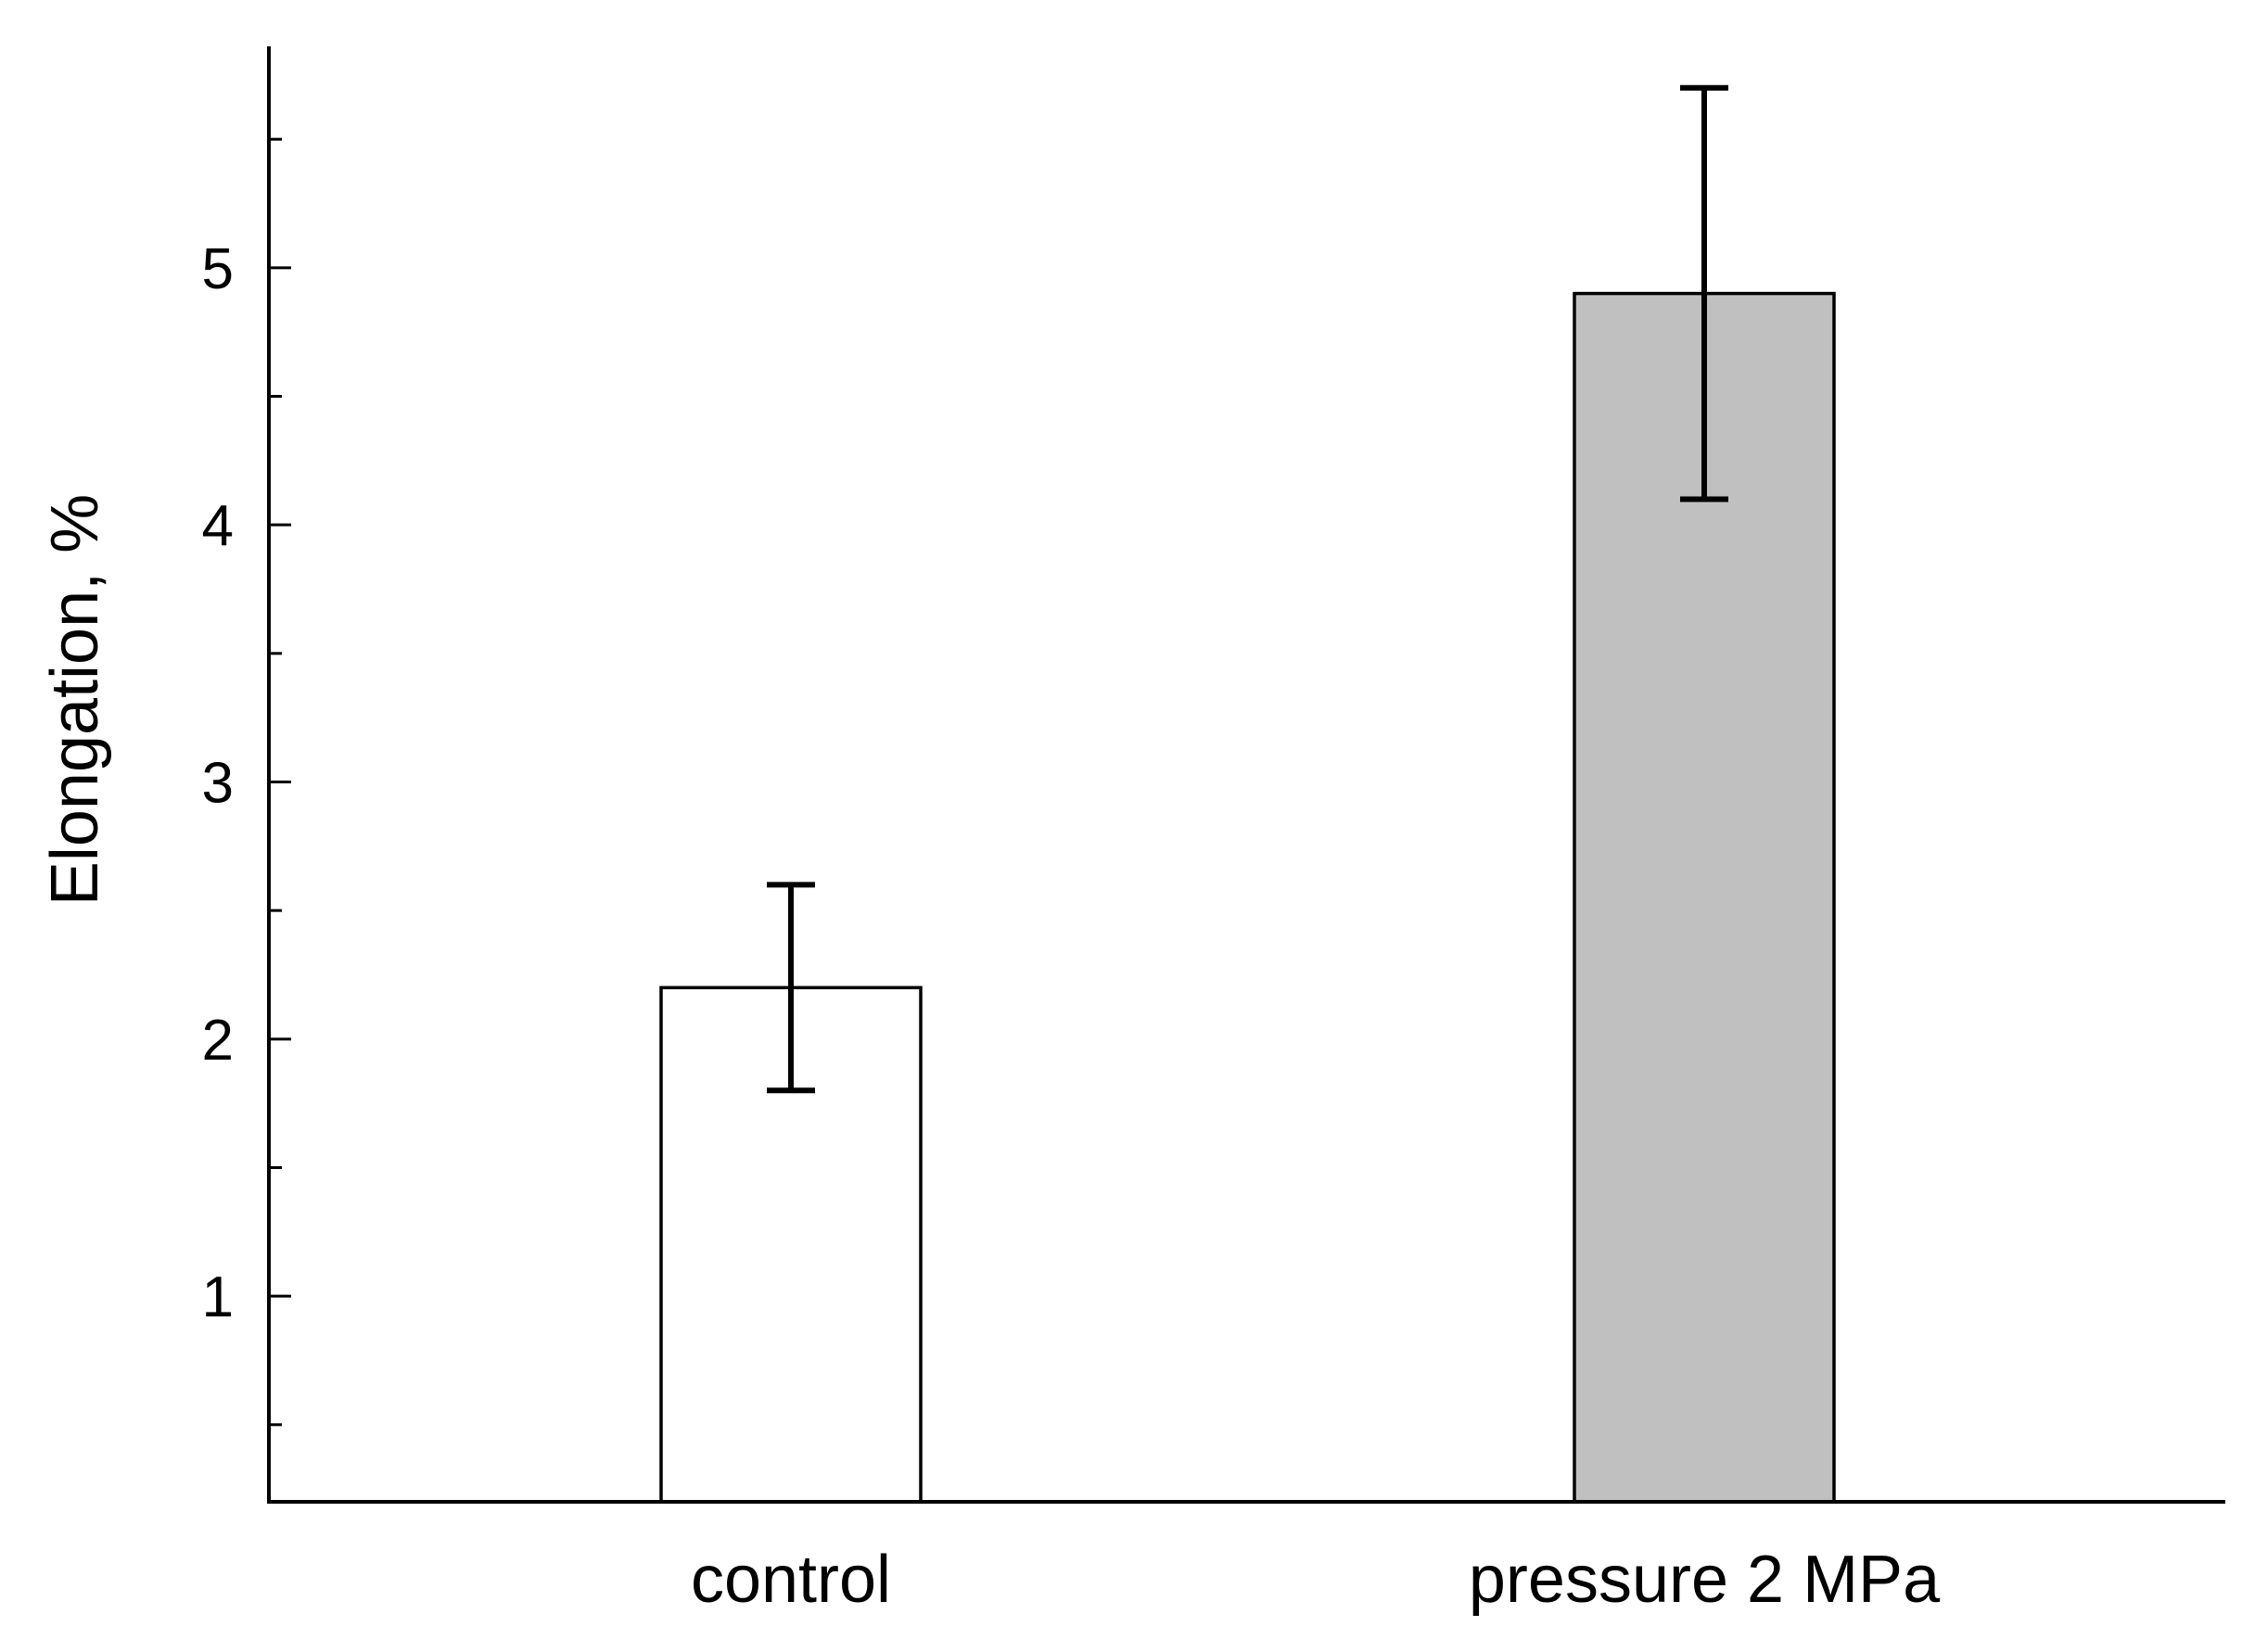 This screenshot has height=1652, width=2242. Describe the element at coordinates (246, 782) in the screenshot. I see `y-ticks-layer: 1 2 3 4 5` at that location.